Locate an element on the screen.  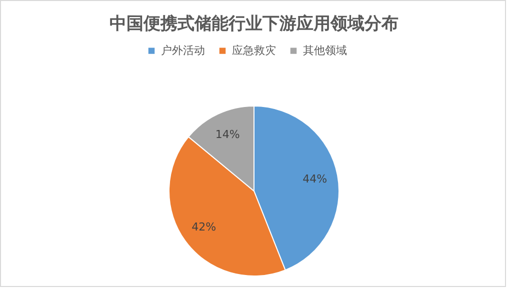
legend-label: 应急救灾 is located at coordinates (254, 50).